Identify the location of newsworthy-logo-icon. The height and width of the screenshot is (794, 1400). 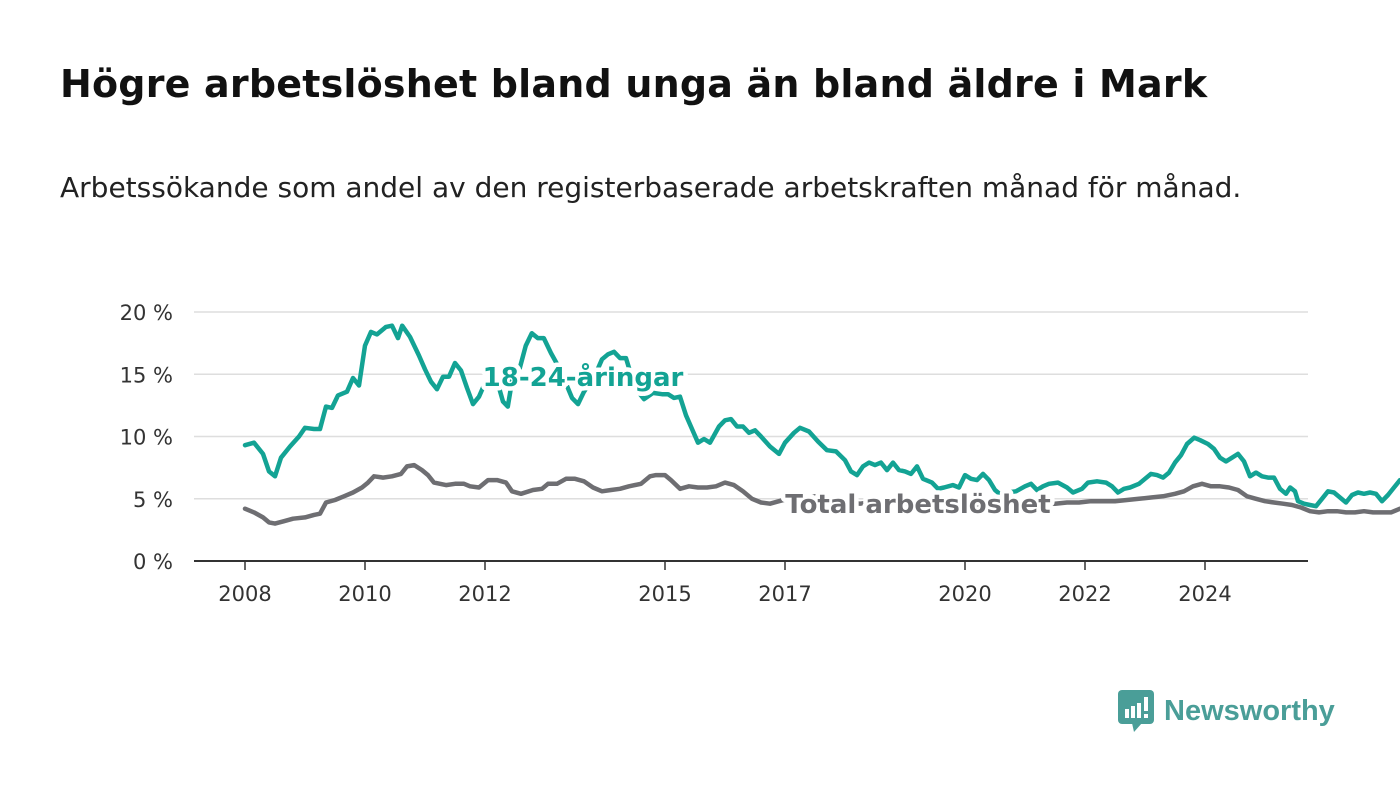
(1136, 711).